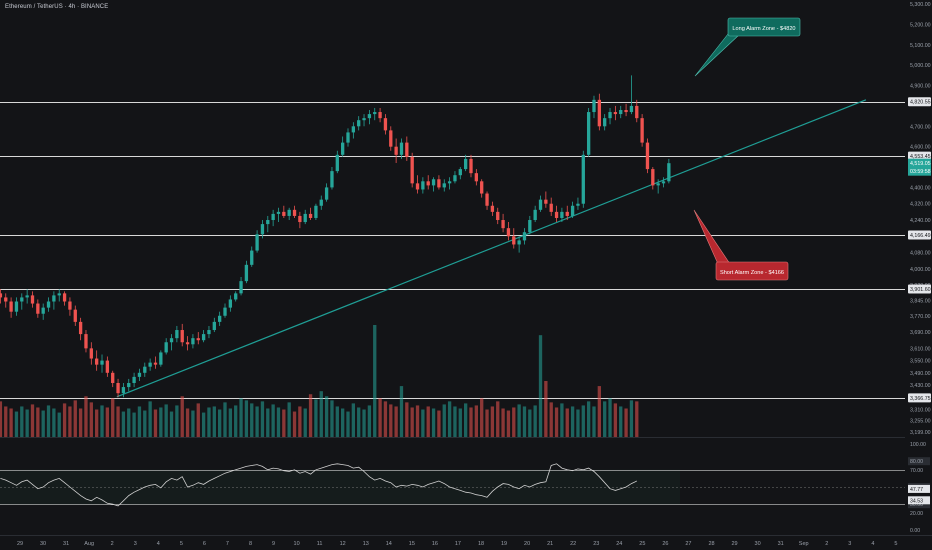 The height and width of the screenshot is (550, 932). What do you see at coordinates (916, 501) in the screenshot?
I see `rsi-tick-label: 34.53` at bounding box center [916, 501].